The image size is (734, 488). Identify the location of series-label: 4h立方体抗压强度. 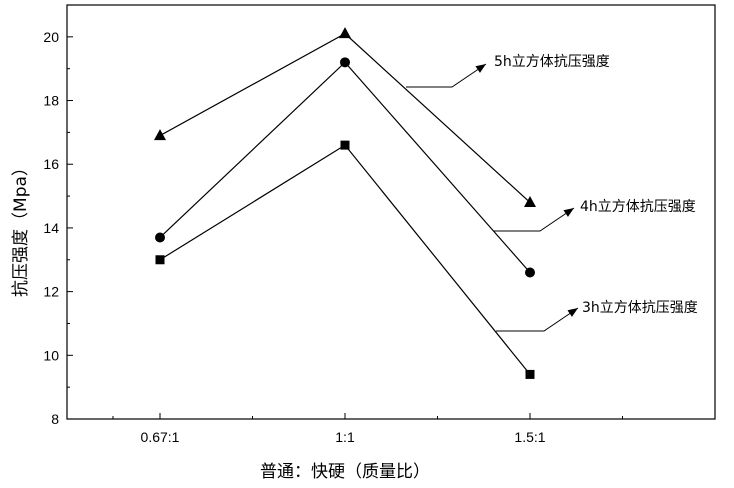
(638, 207).